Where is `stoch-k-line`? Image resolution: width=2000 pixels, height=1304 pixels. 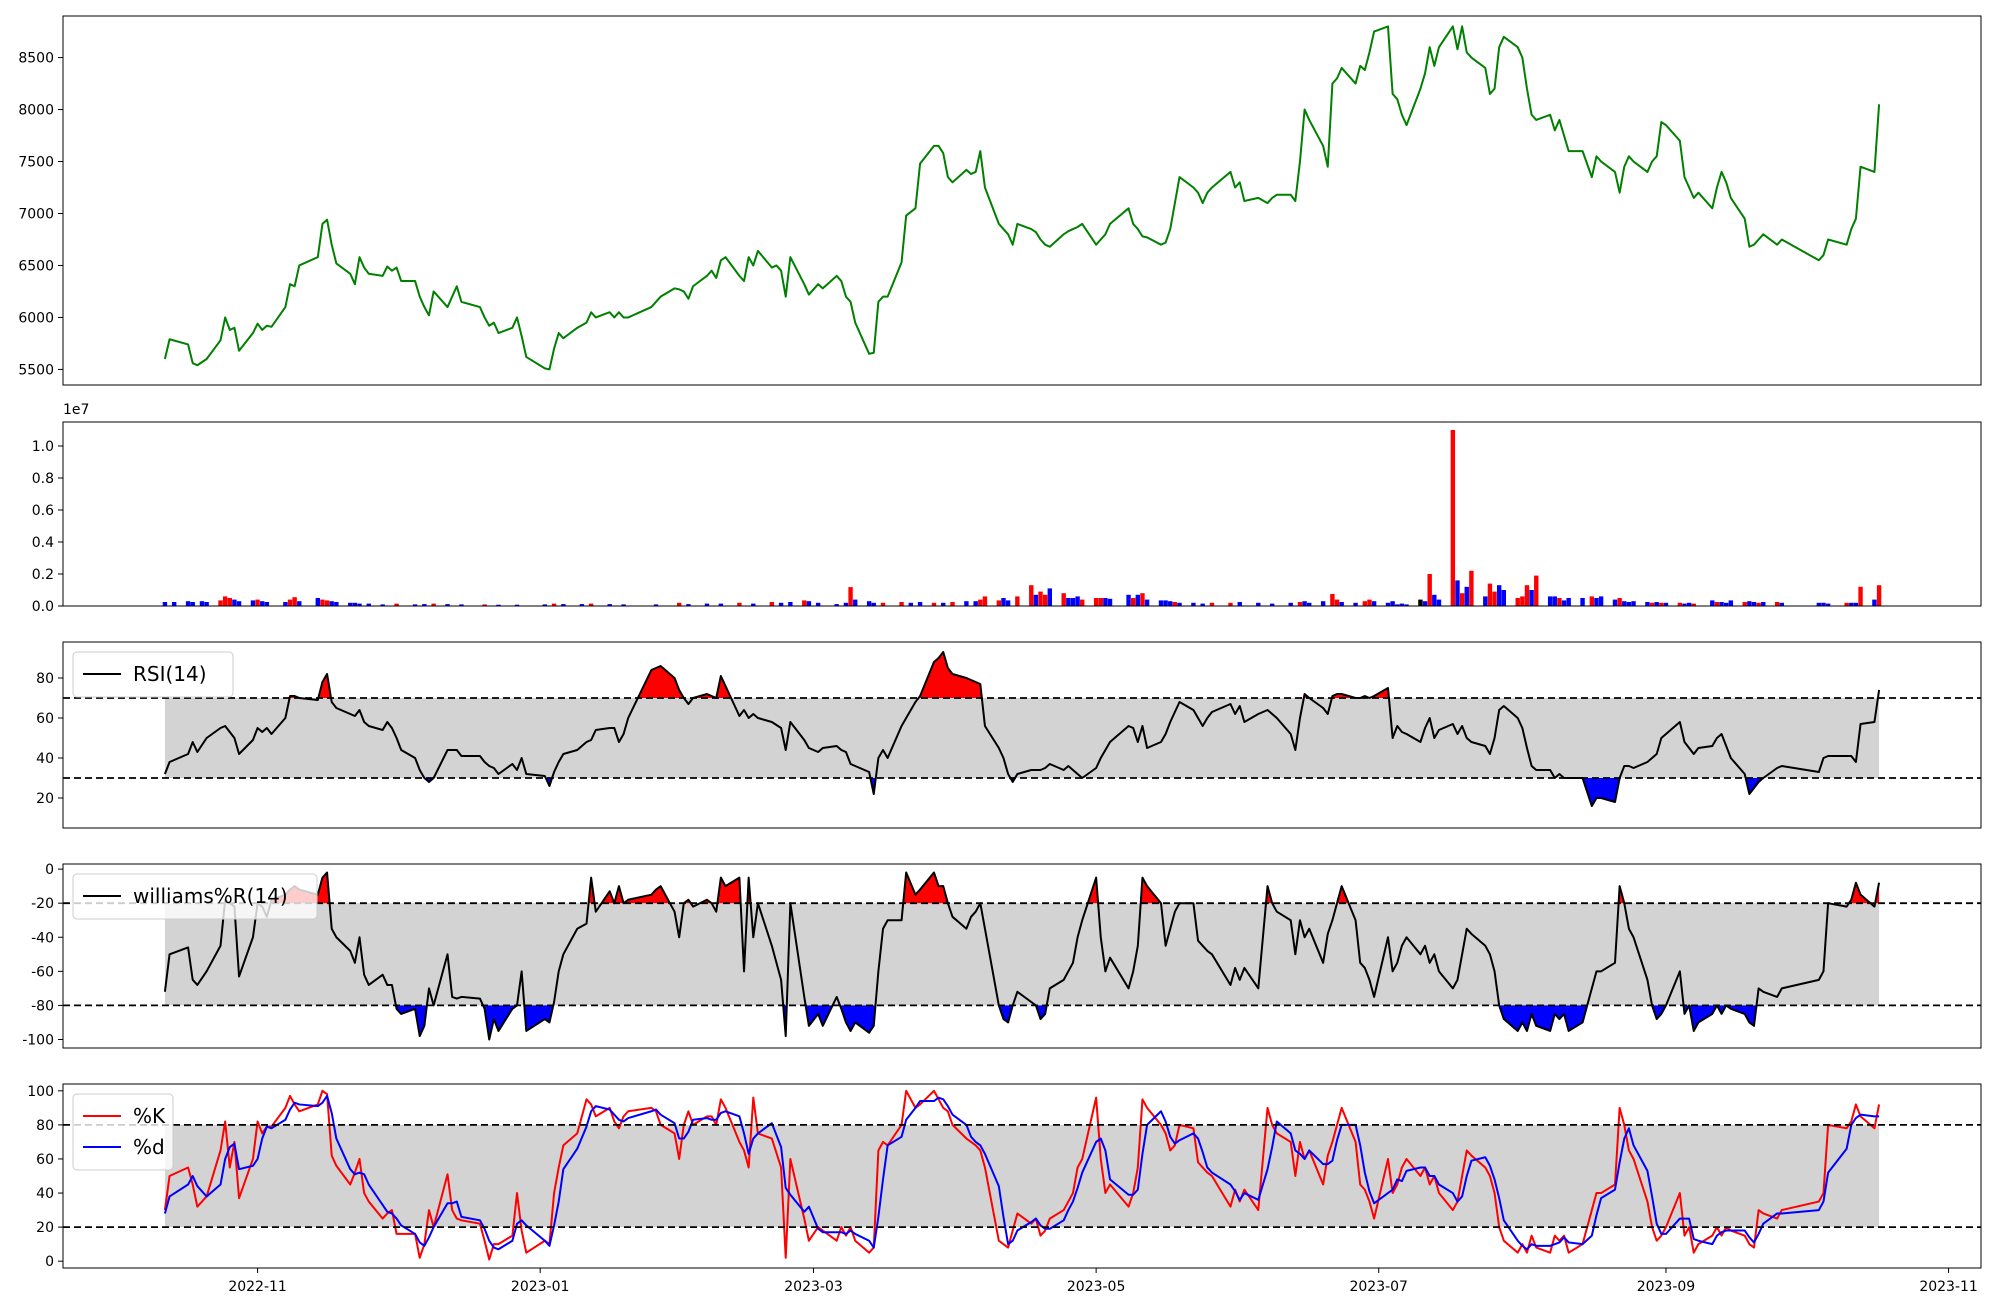
stoch-k-line is located at coordinates (1022, 1175).